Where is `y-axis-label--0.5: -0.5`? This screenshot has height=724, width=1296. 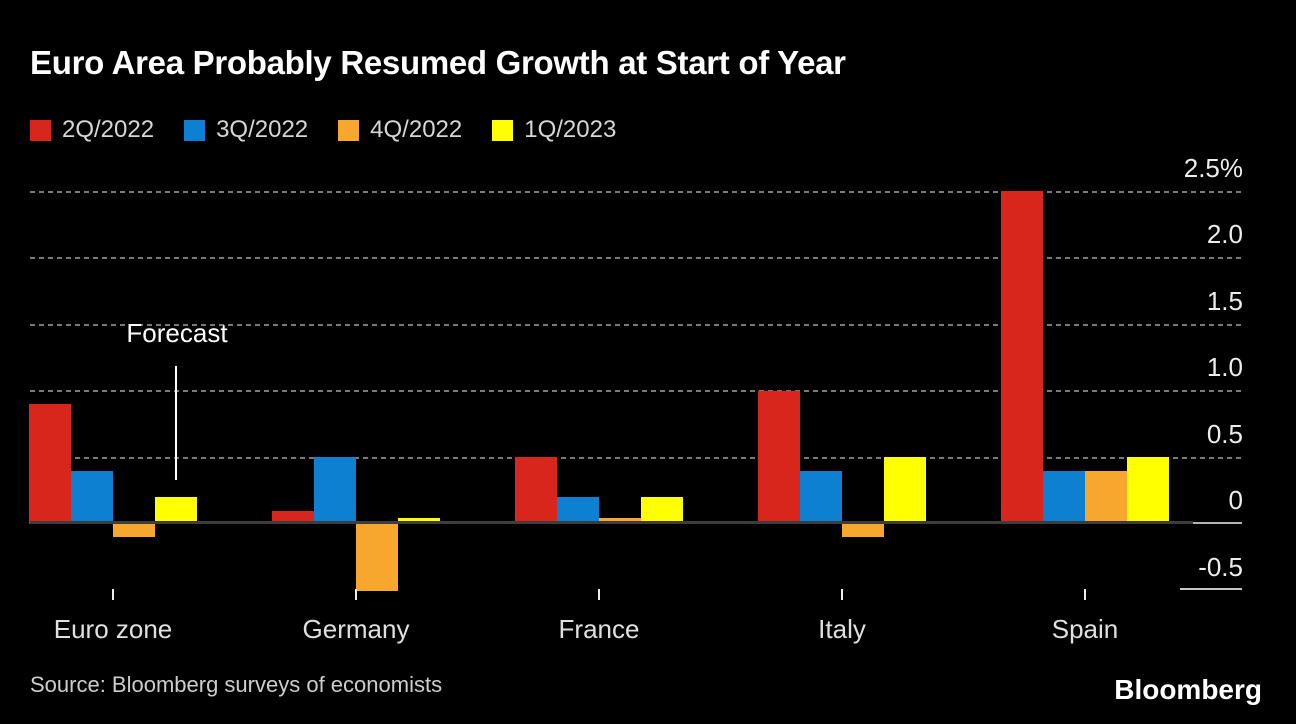
y-axis-label--0.5: -0.5 is located at coordinates (1220, 566).